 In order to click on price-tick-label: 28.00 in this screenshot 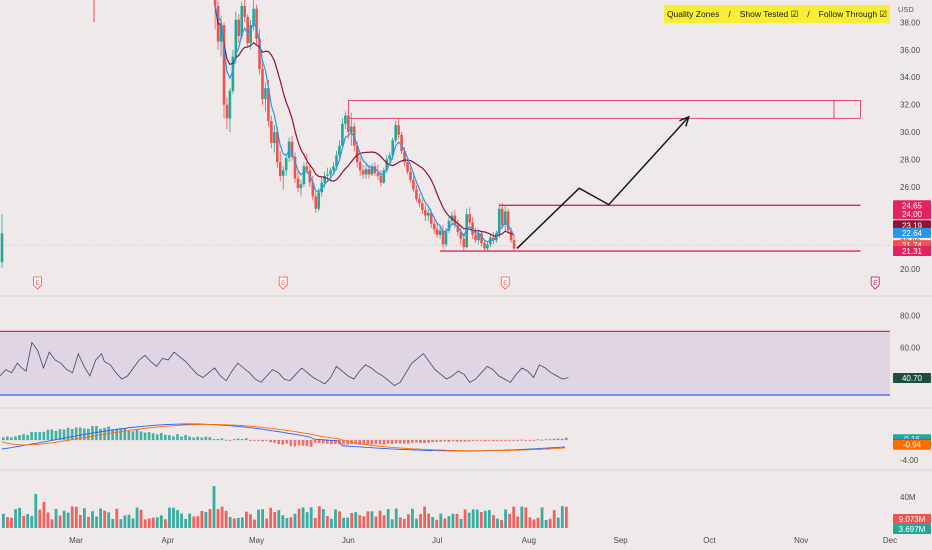, I will do `click(910, 159)`.